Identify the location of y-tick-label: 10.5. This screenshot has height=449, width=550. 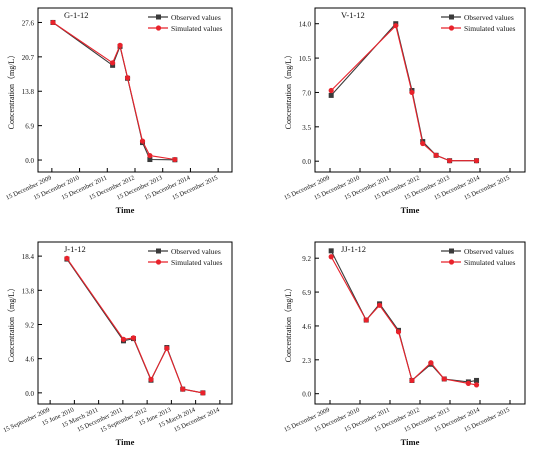
(305, 59).